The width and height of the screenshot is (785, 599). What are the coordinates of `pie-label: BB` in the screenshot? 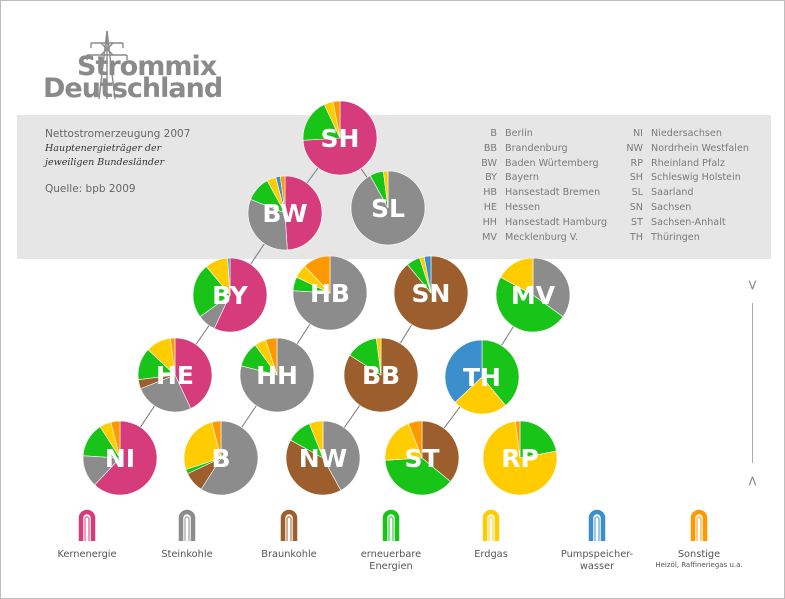 It's located at (381, 375).